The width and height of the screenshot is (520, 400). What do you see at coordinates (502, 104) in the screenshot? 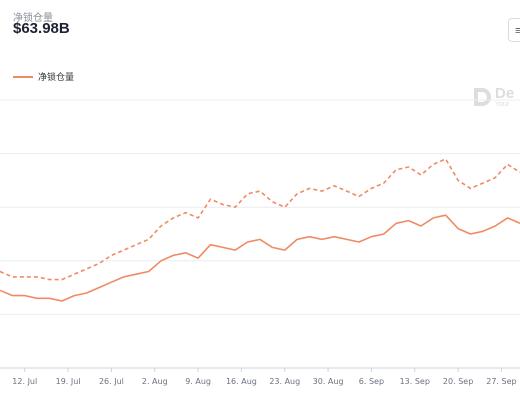
I see `watermark-subtitle: Your` at bounding box center [502, 104].